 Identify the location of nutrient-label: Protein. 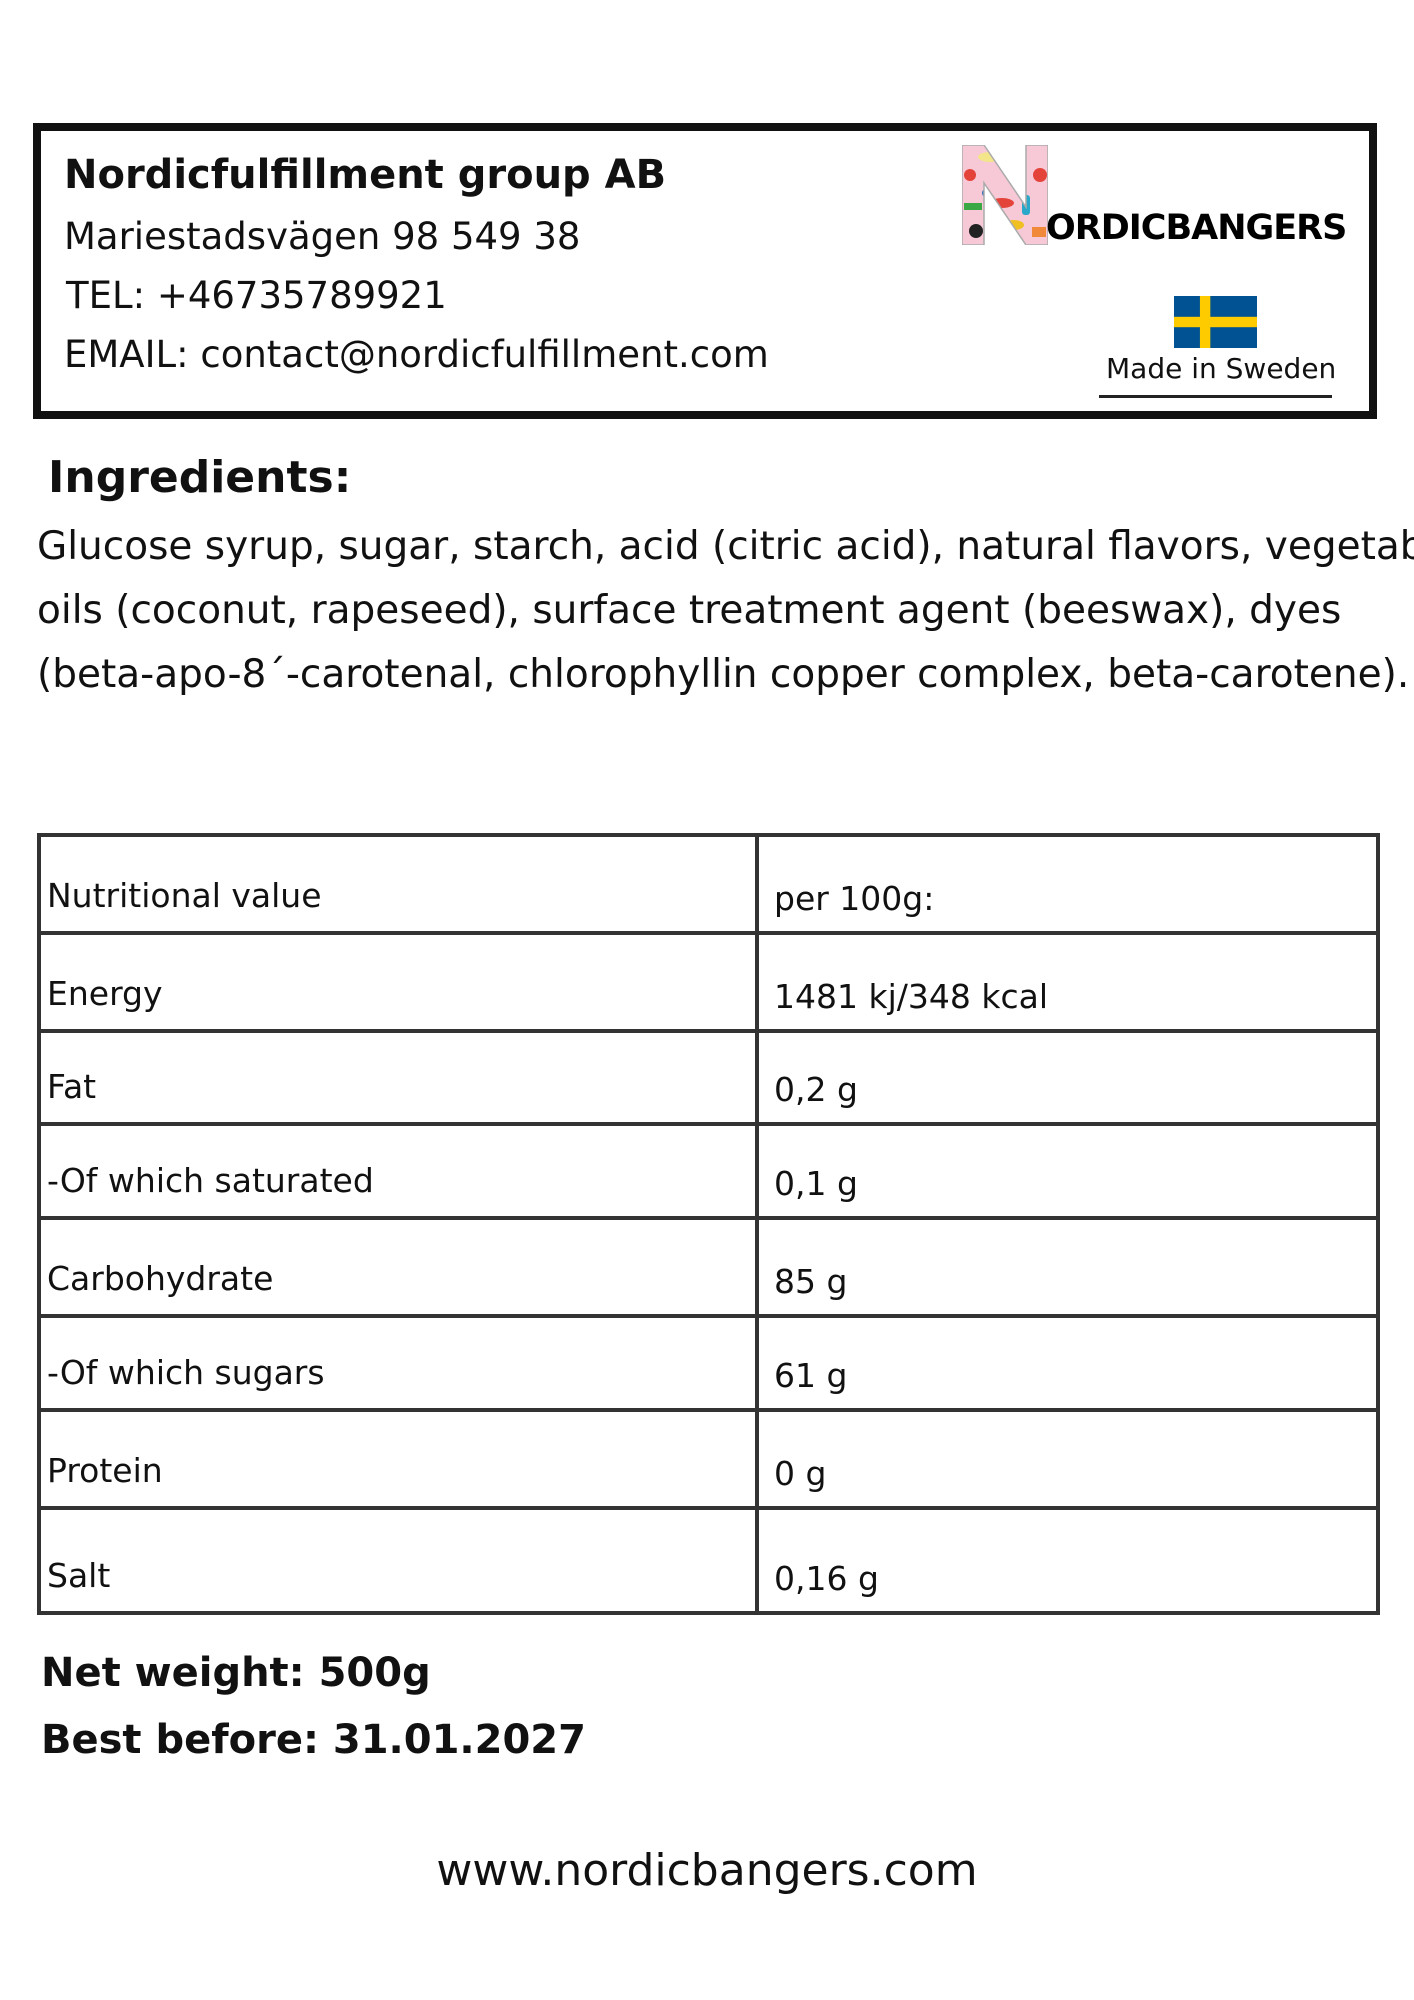
(105, 1470).